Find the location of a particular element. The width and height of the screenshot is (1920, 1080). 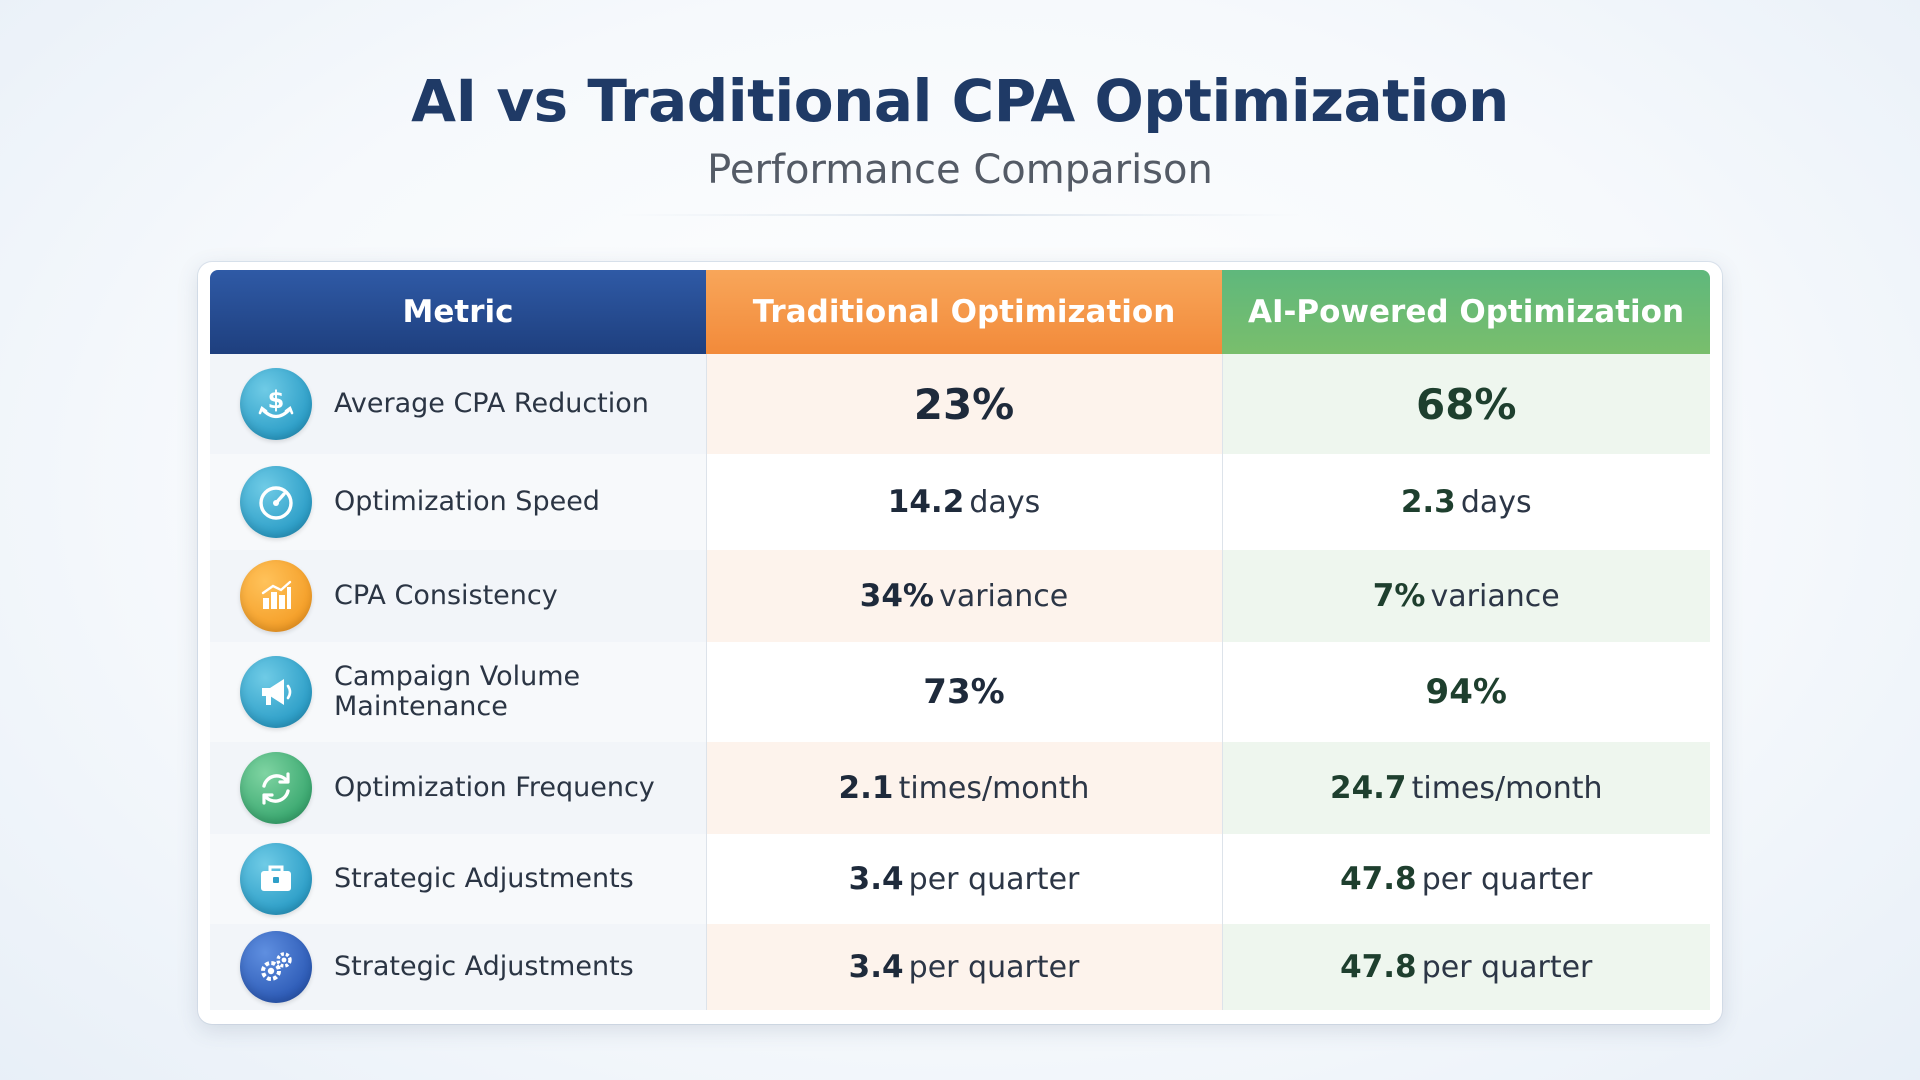

metric-label: Campaign Volume Maintenance is located at coordinates (457, 691).